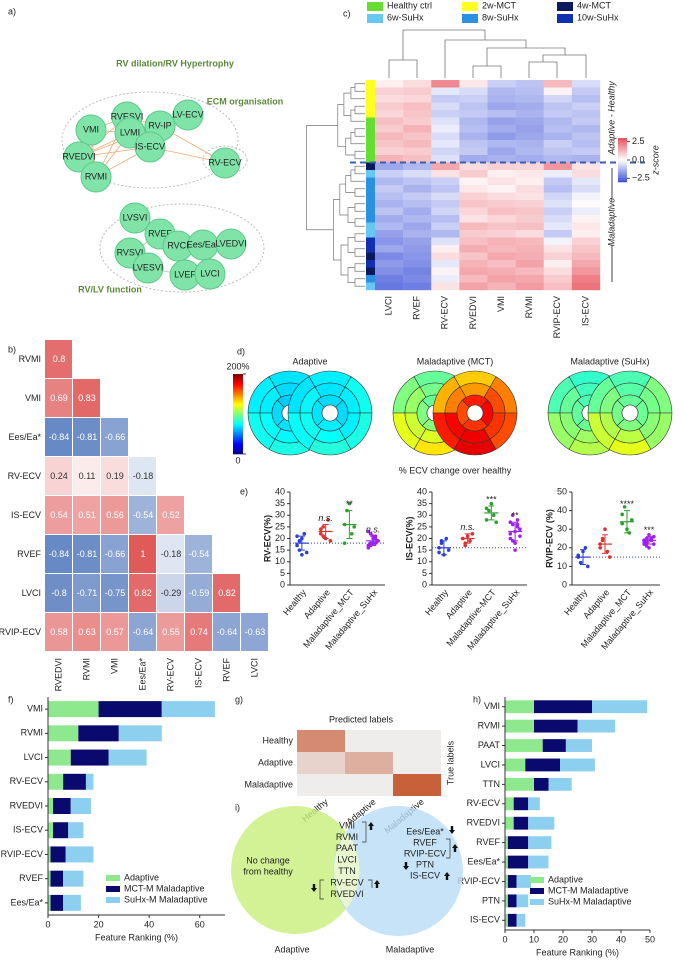 The width and height of the screenshot is (685, 964). Describe the element at coordinates (96, 177) in the screenshot. I see `network-node` at that location.